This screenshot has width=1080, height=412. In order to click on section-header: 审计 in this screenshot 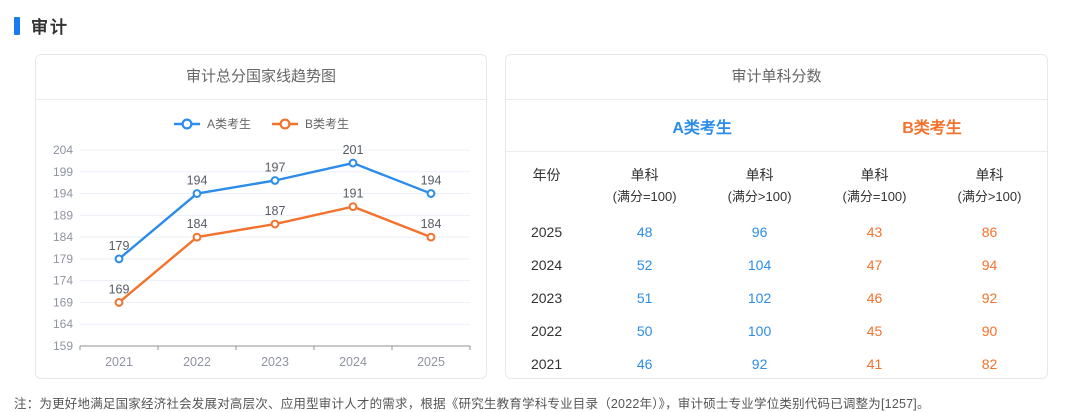, I will do `click(540, 19)`.